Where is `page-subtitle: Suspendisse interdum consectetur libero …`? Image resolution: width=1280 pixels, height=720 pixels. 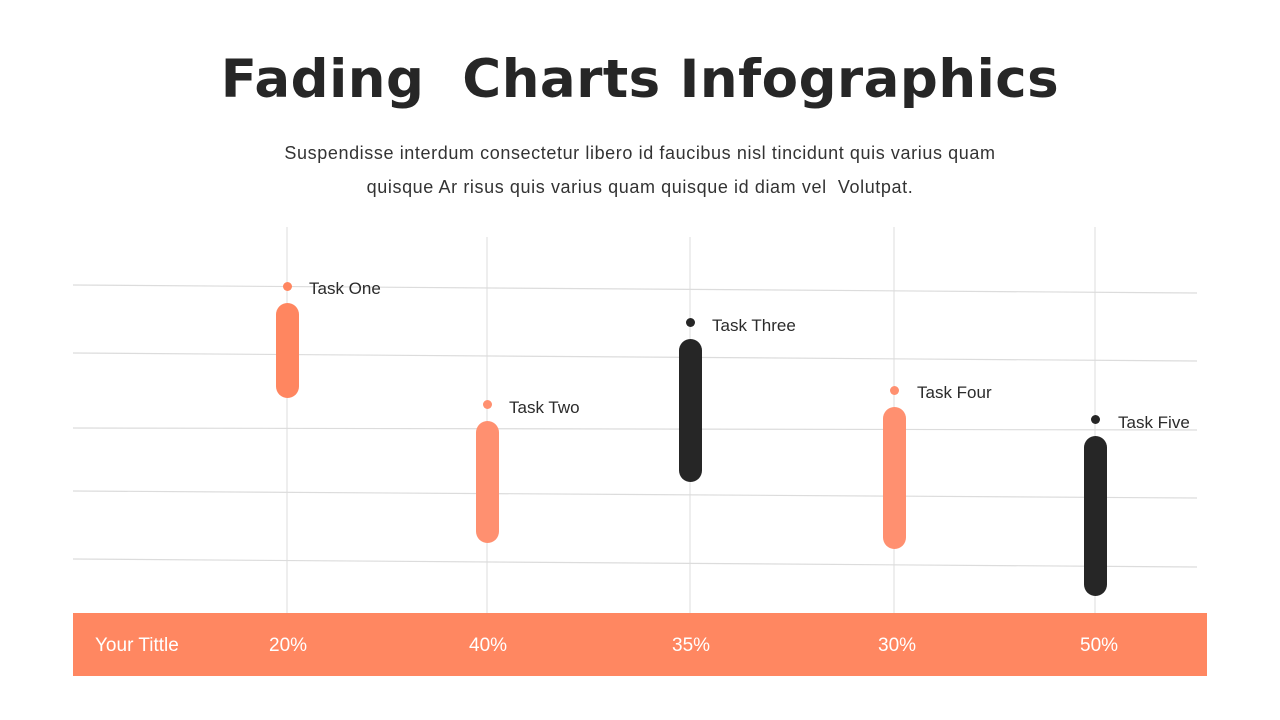
page-subtitle: Suspendisse interdum consectetur libero … is located at coordinates (640, 170).